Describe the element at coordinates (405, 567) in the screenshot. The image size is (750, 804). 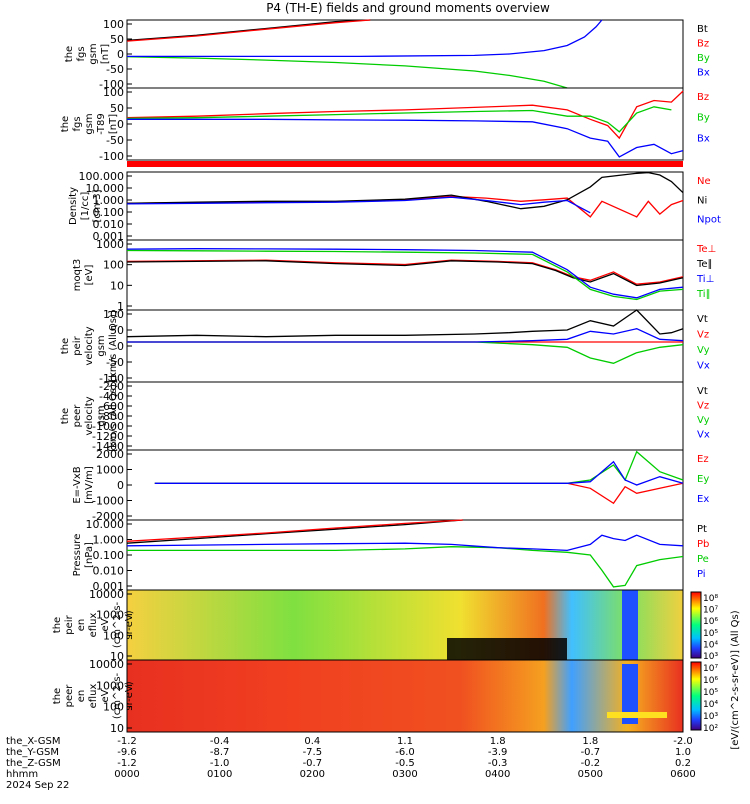
I see `series-line-Pe` at that location.